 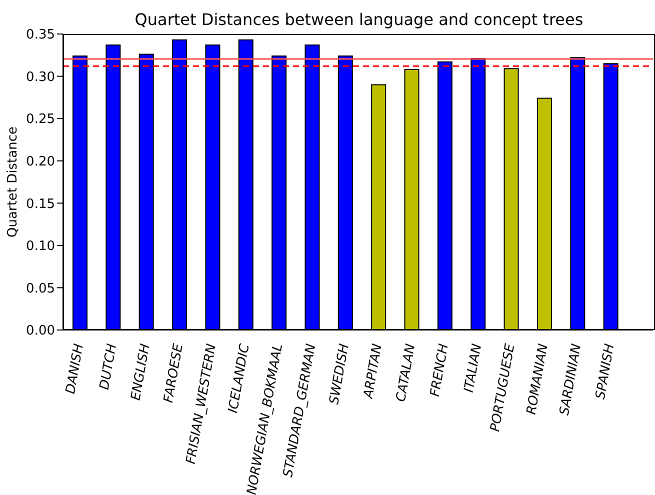 I want to click on y-tick-label: 0.15, so click(x=40, y=204).